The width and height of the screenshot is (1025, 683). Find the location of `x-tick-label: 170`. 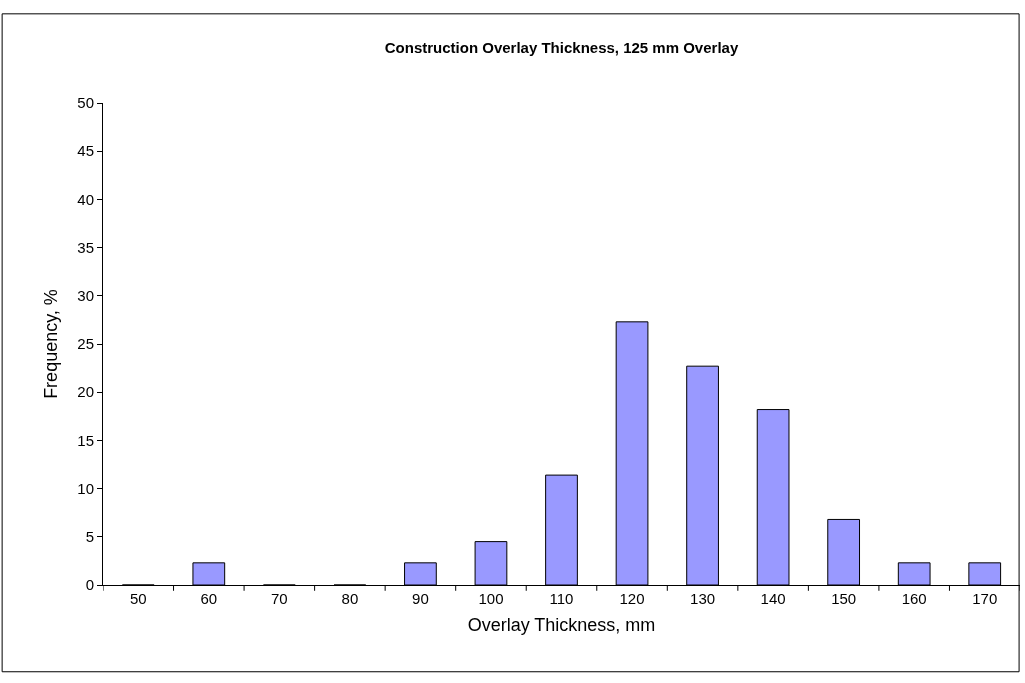

x-tick-label: 170 is located at coordinates (985, 598).